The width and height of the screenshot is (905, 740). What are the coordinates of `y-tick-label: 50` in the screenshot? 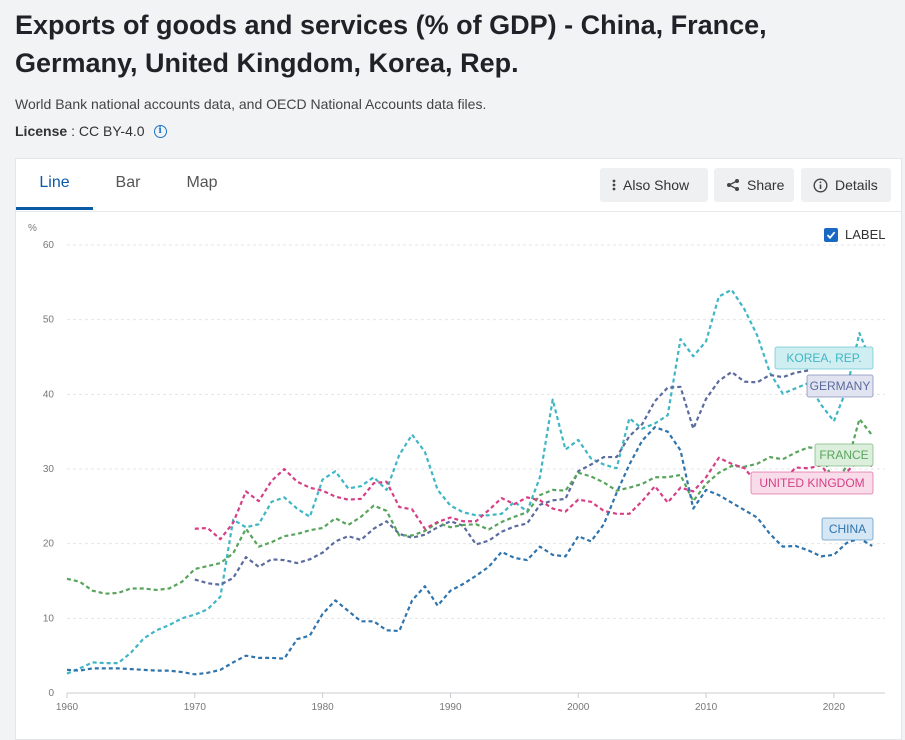 It's located at (49, 320).